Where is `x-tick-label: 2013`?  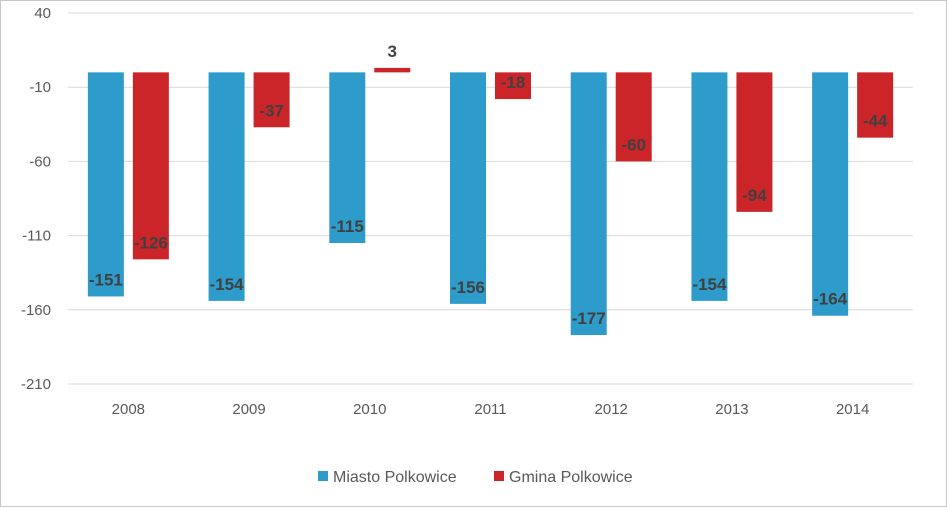
x-tick-label: 2013 is located at coordinates (731, 409).